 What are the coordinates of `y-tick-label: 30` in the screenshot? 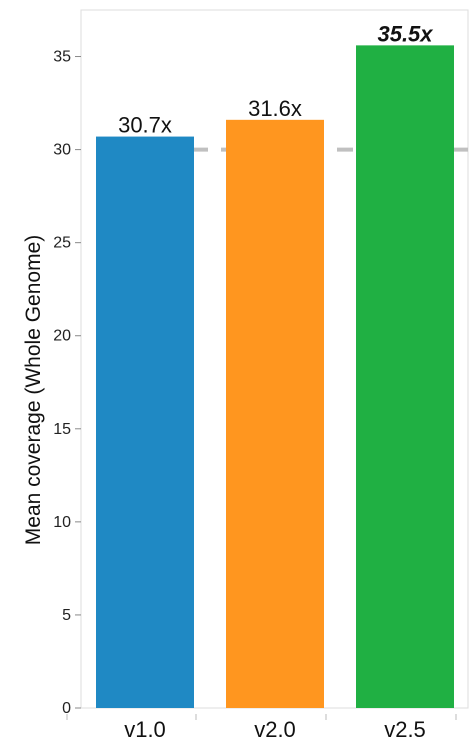 It's located at (62, 150).